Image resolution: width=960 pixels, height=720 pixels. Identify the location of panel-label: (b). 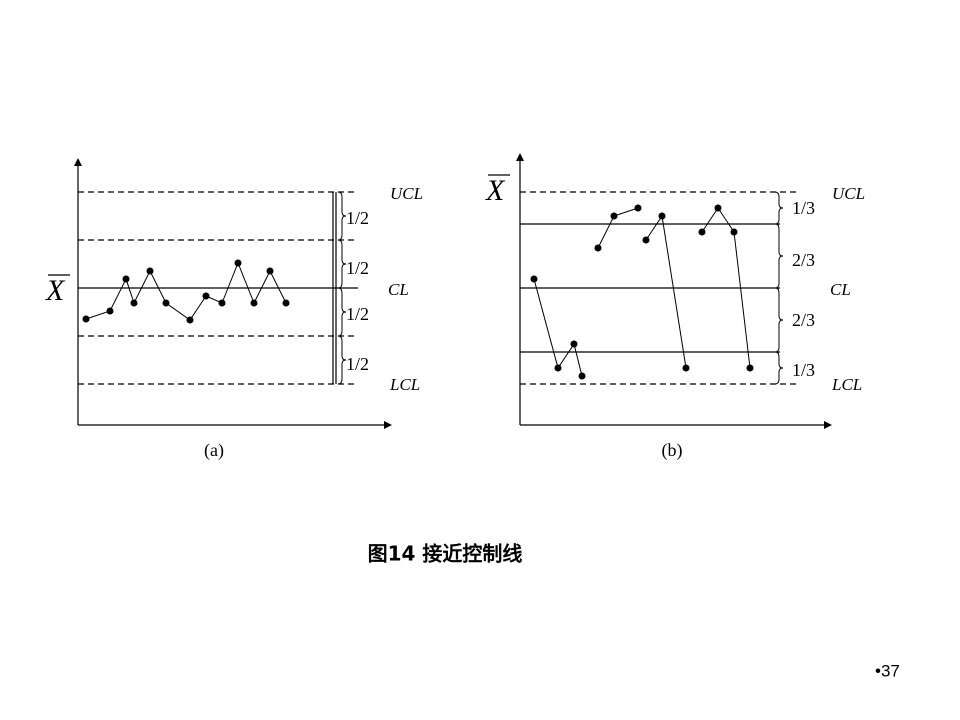
(672, 450).